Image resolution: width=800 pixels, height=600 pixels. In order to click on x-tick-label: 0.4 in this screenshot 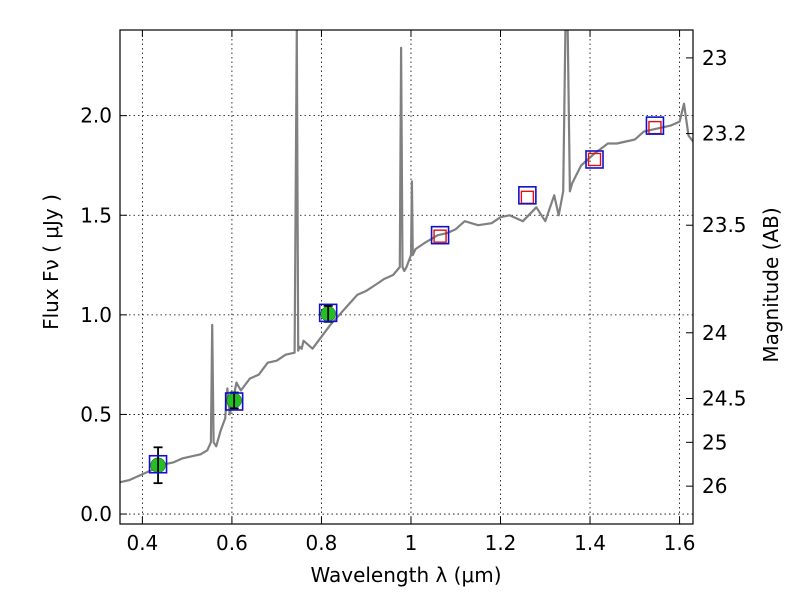, I will do `click(142, 543)`.